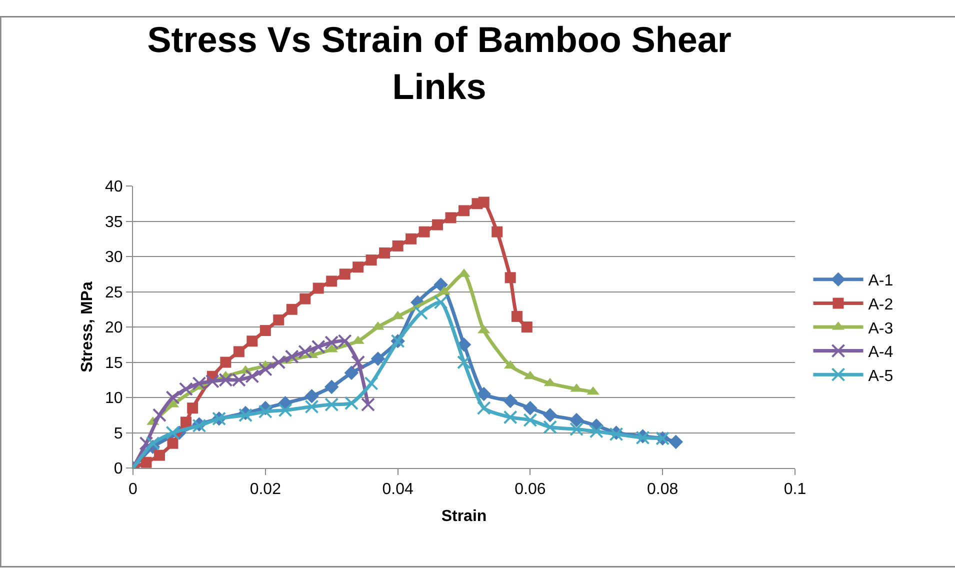 Image resolution: width=955 pixels, height=580 pixels. I want to click on x-tick-label: 0.02, so click(266, 489).